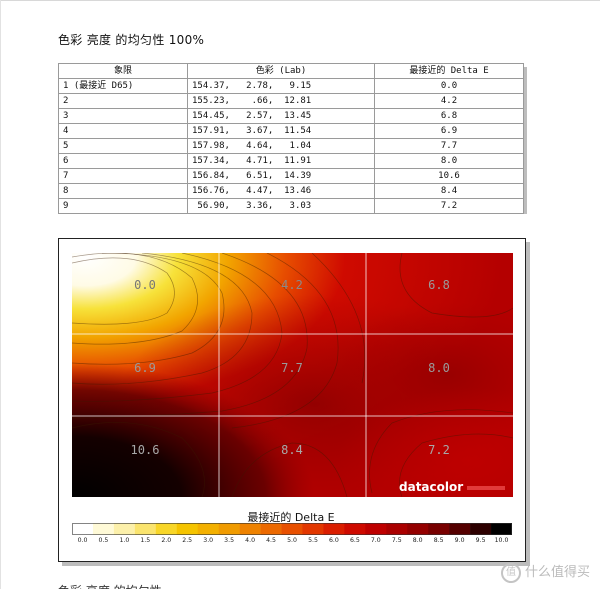 The width and height of the screenshot is (600, 589). What do you see at coordinates (292, 450) in the screenshot?
I see `cell-label-8: 8.4` at bounding box center [292, 450].